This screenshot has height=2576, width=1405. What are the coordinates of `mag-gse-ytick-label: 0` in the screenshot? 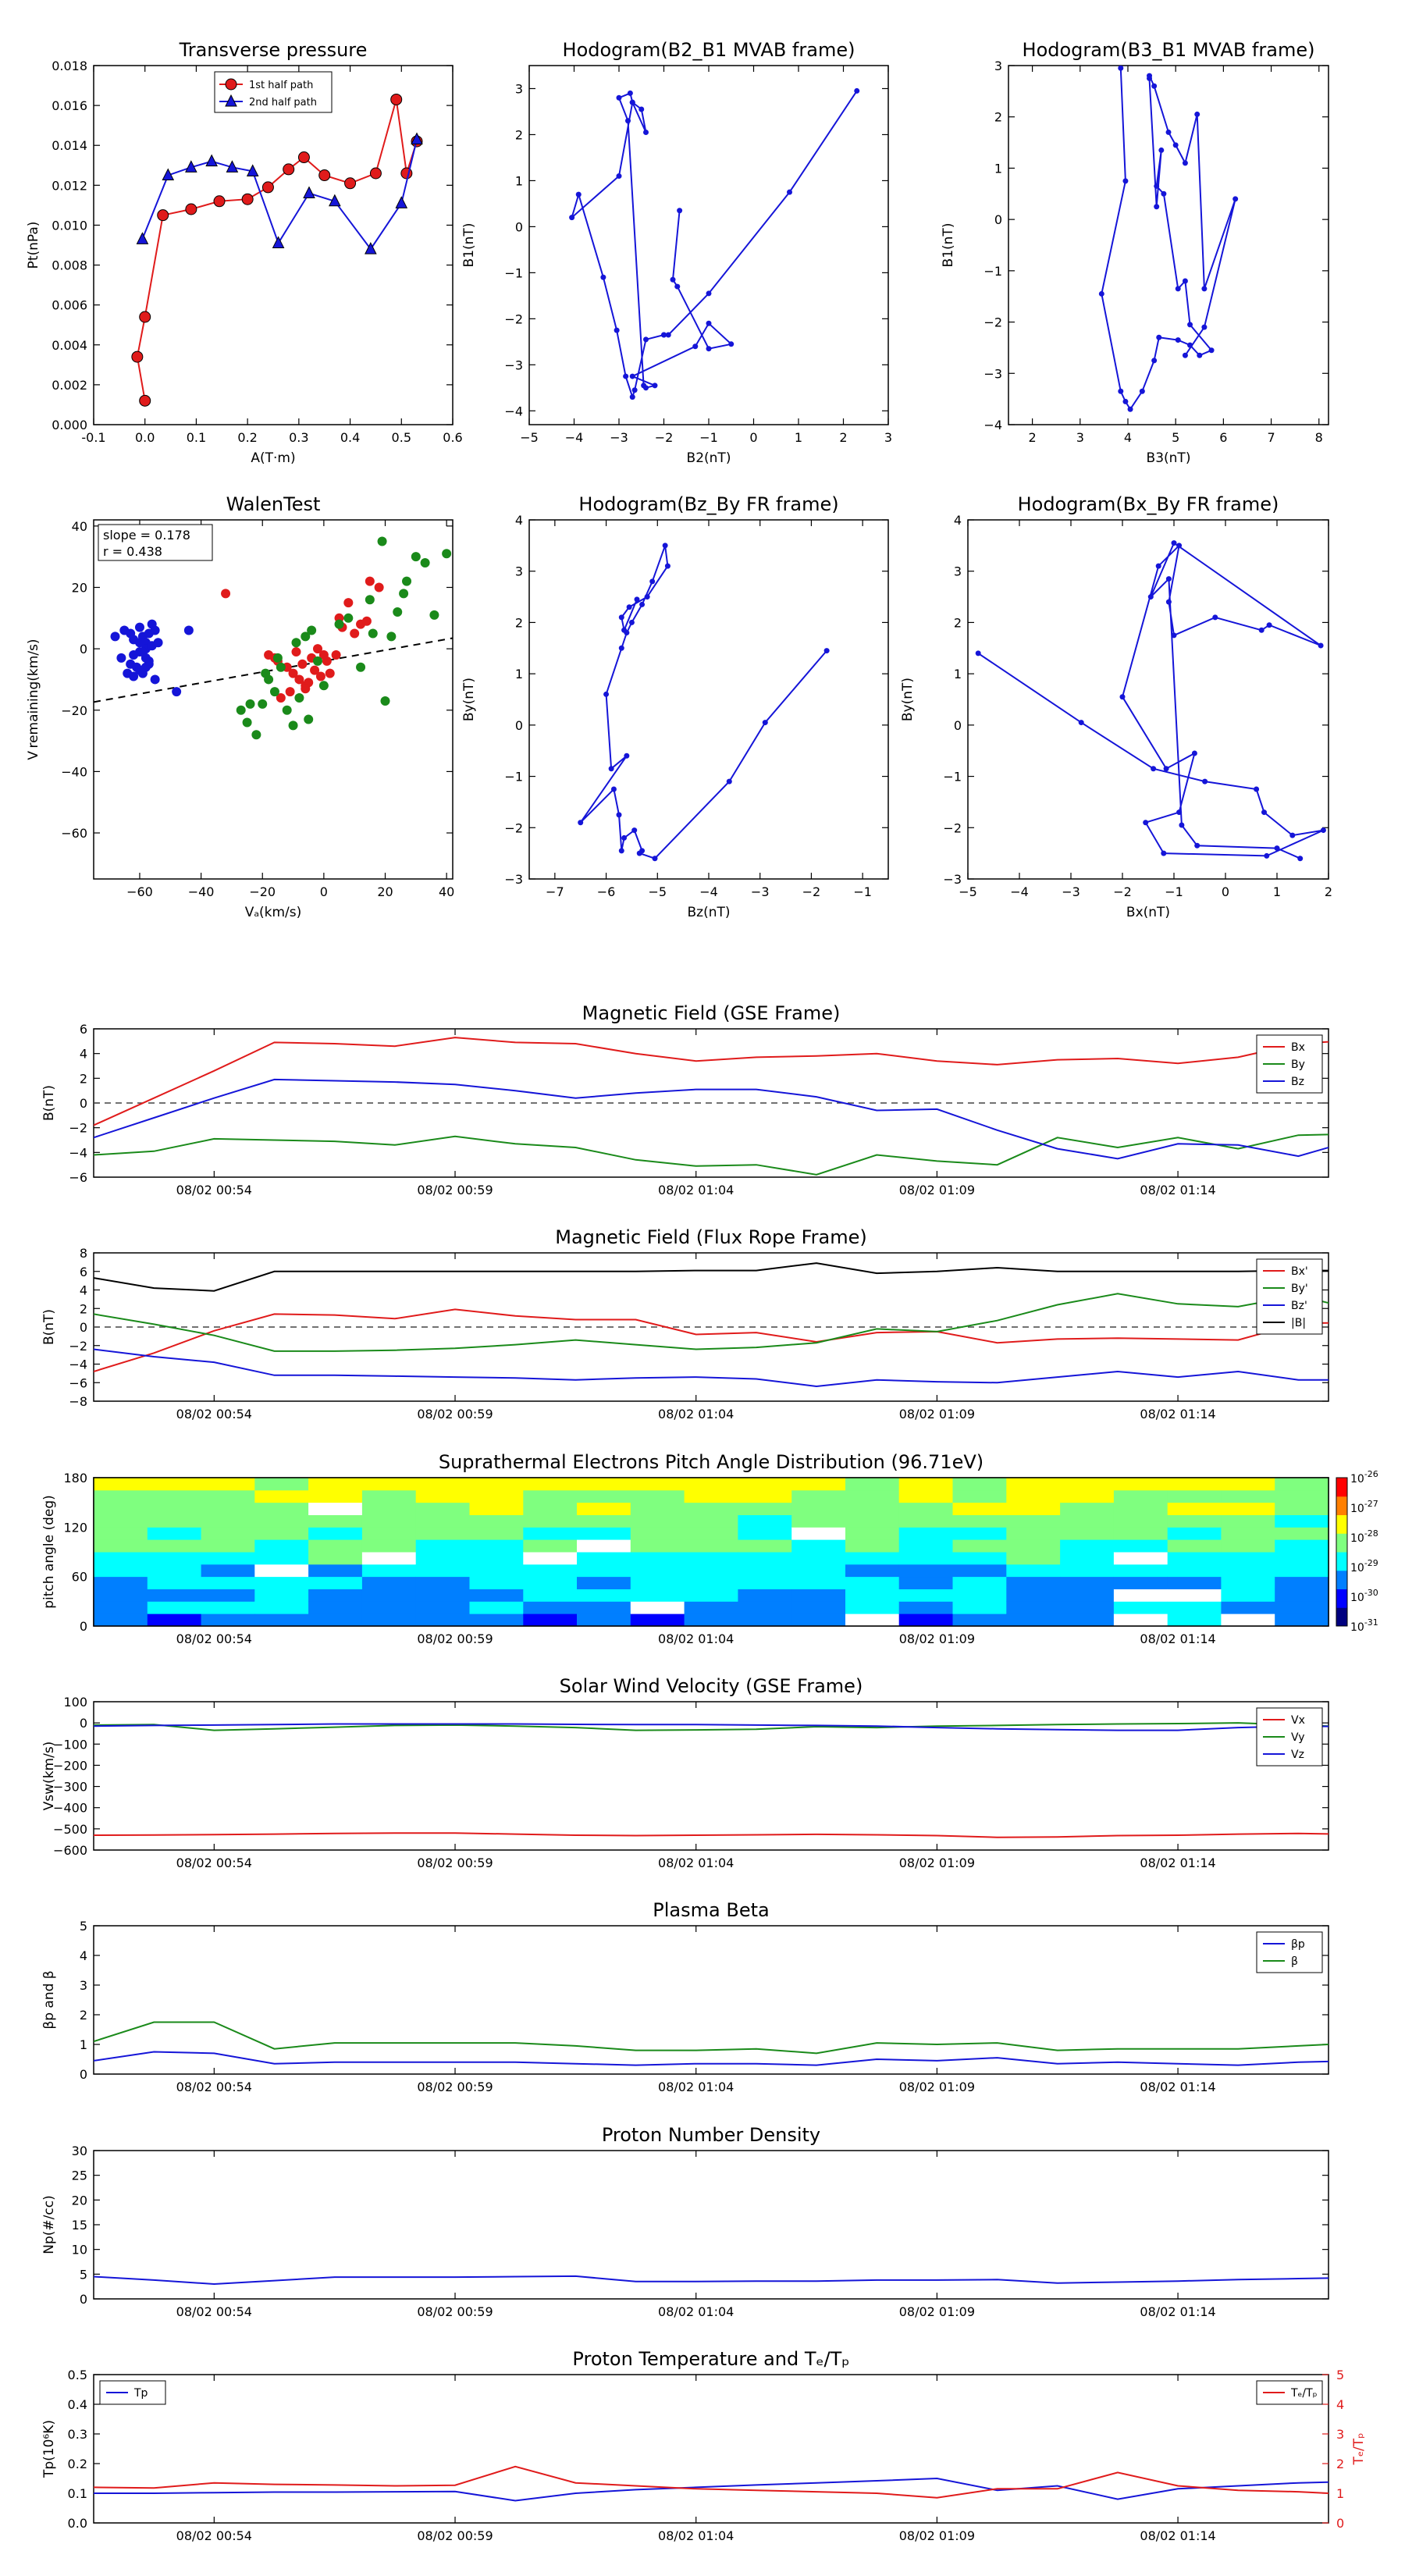 It's located at (84, 1103).